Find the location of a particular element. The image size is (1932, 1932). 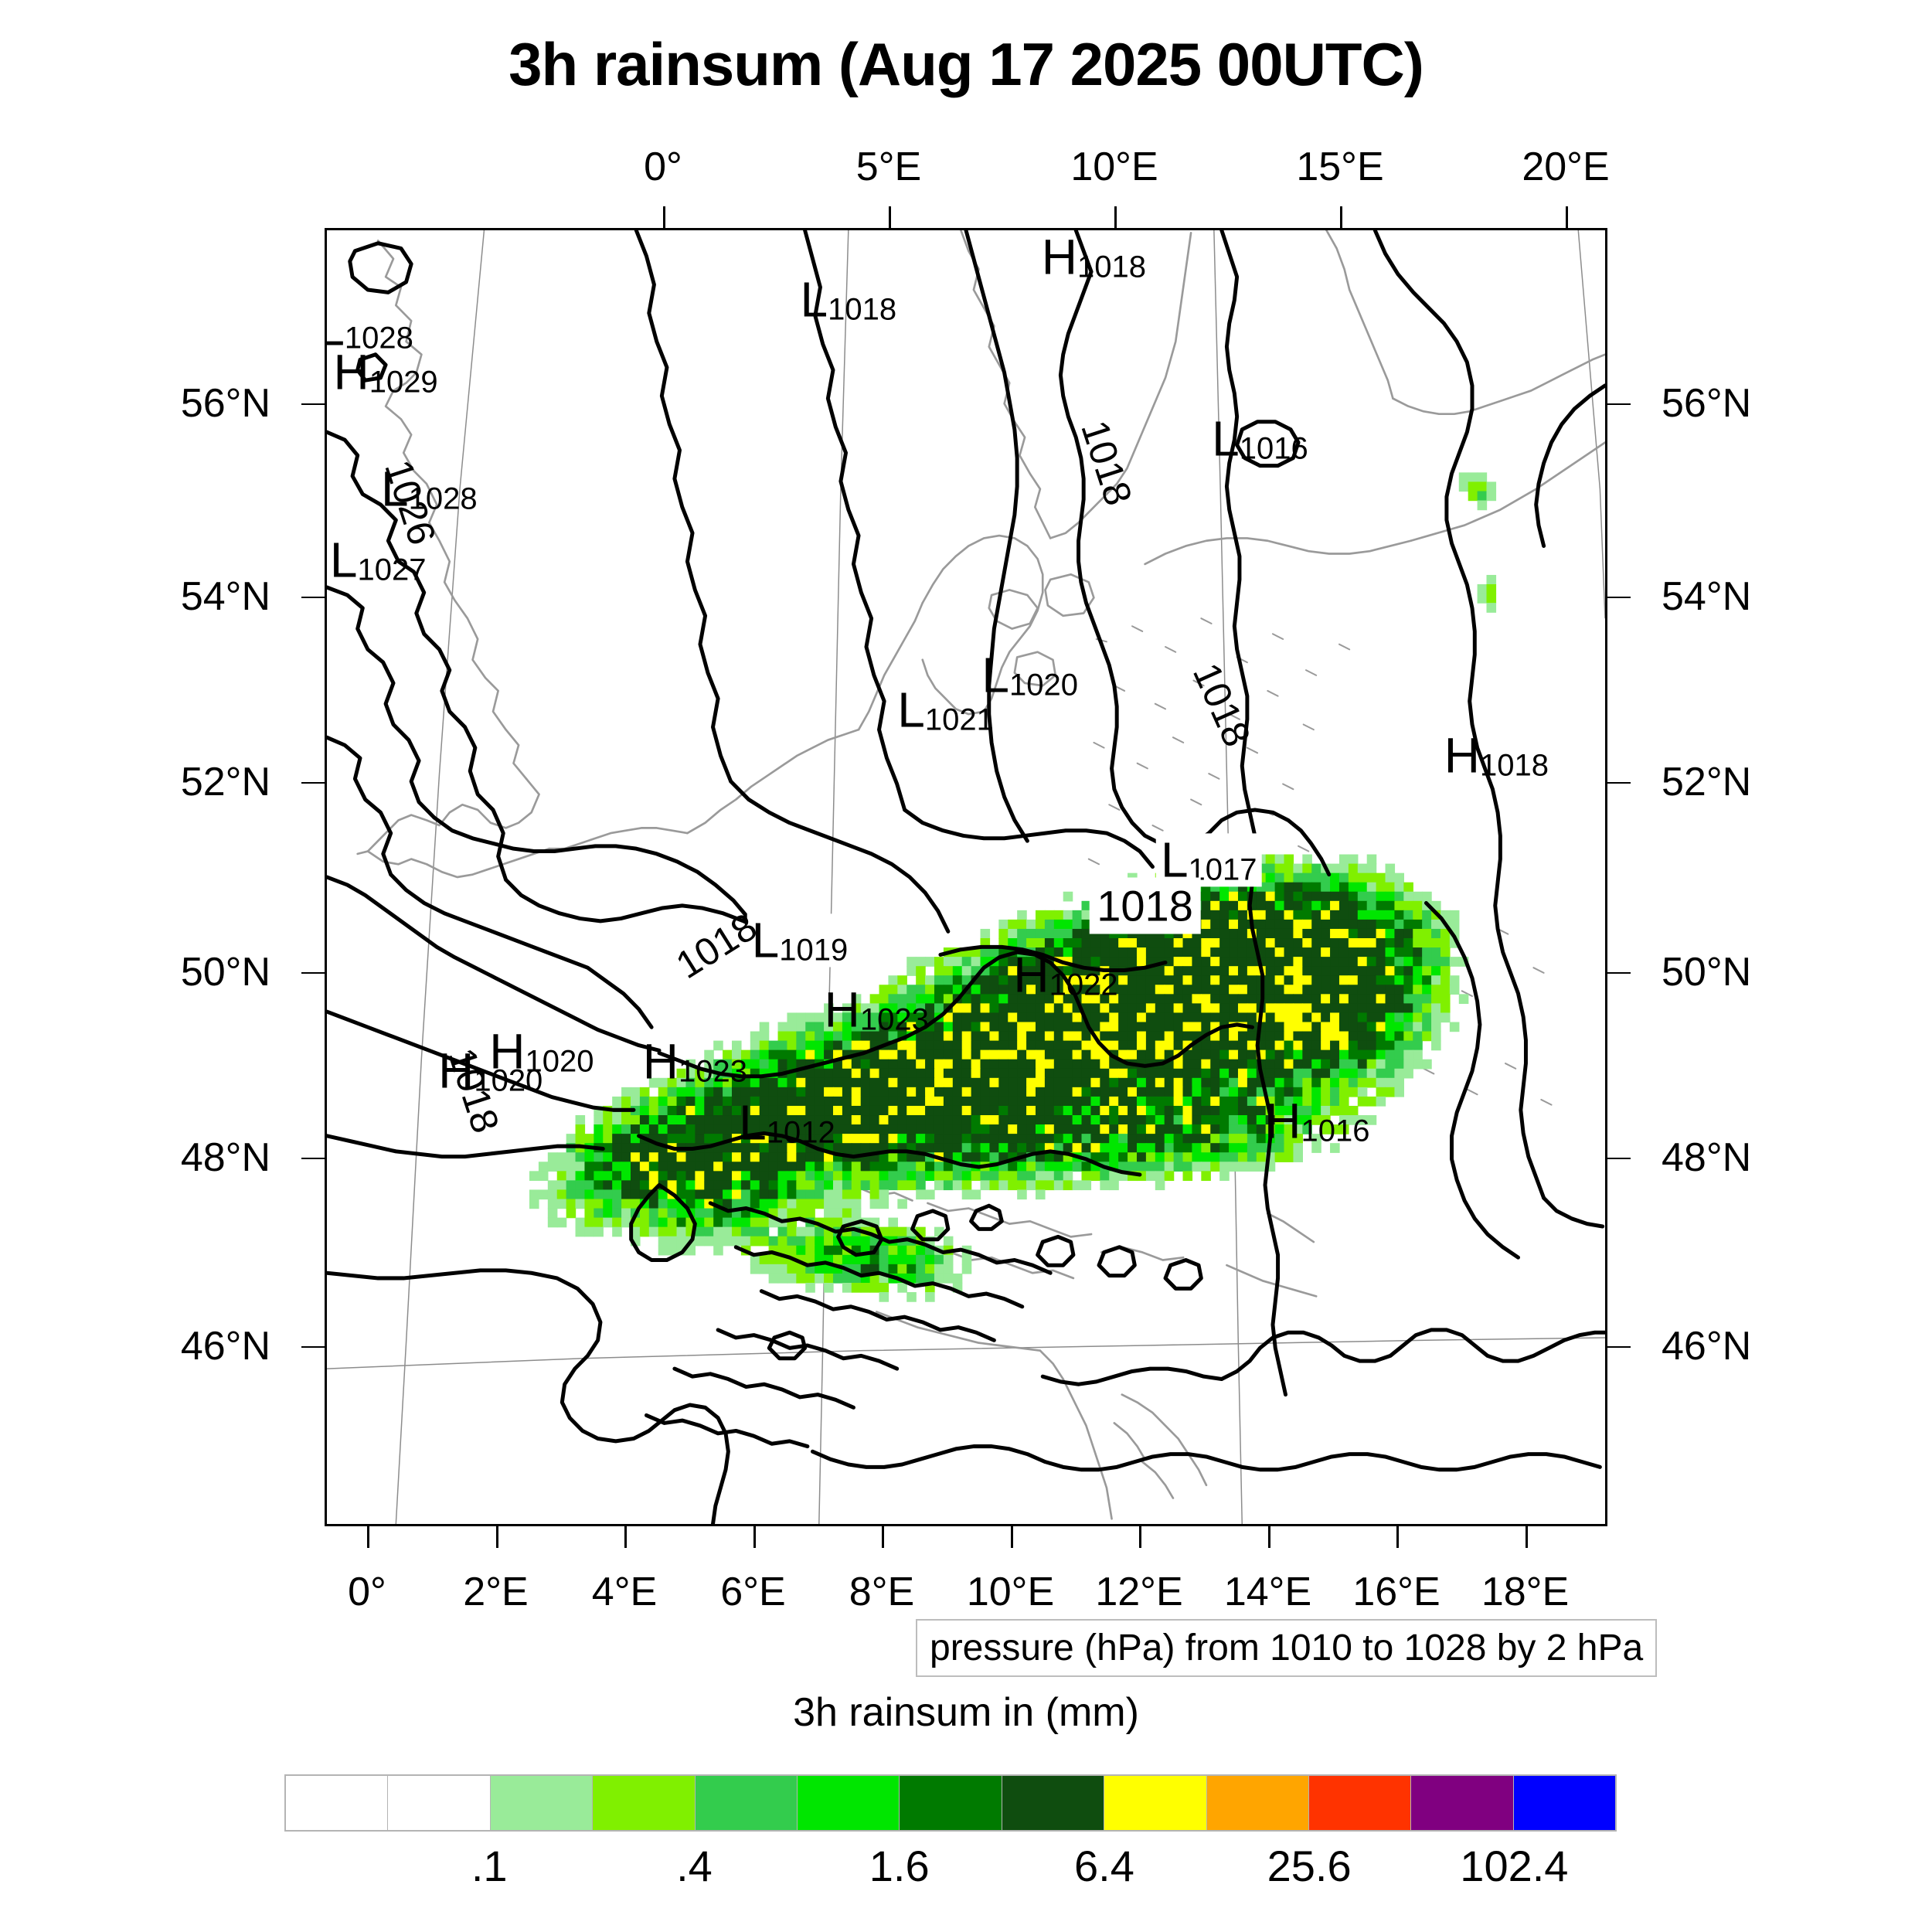

bottom-lon-label: 16°E is located at coordinates (1396, 1592).